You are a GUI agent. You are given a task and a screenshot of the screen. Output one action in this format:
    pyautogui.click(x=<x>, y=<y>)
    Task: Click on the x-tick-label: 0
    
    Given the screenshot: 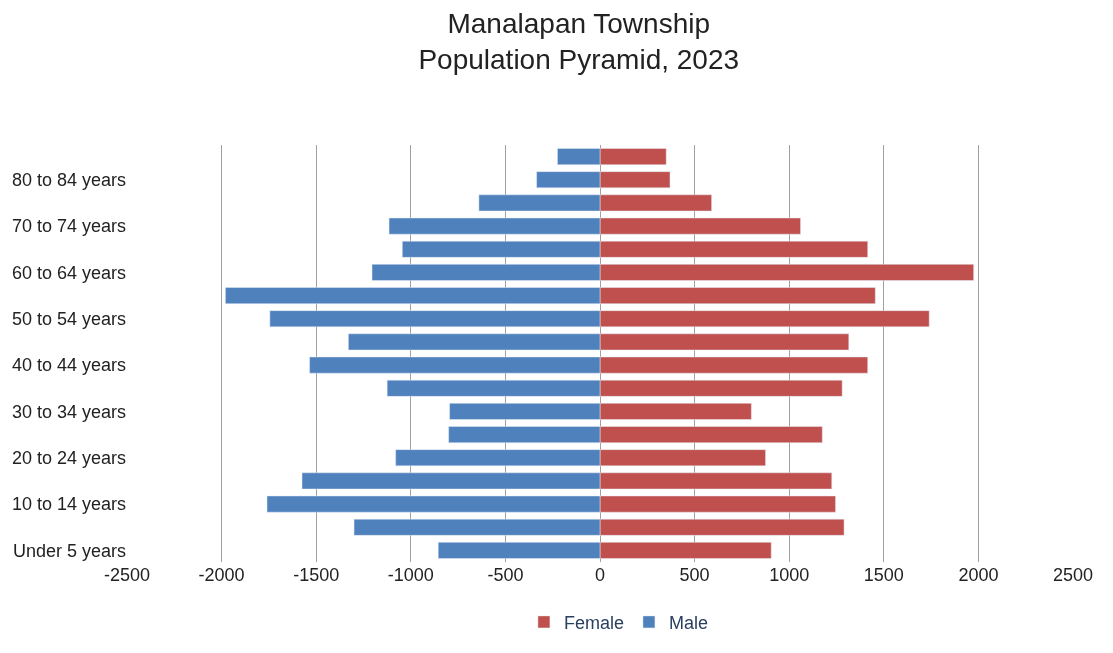 What is the action you would take?
    pyautogui.click(x=600, y=575)
    